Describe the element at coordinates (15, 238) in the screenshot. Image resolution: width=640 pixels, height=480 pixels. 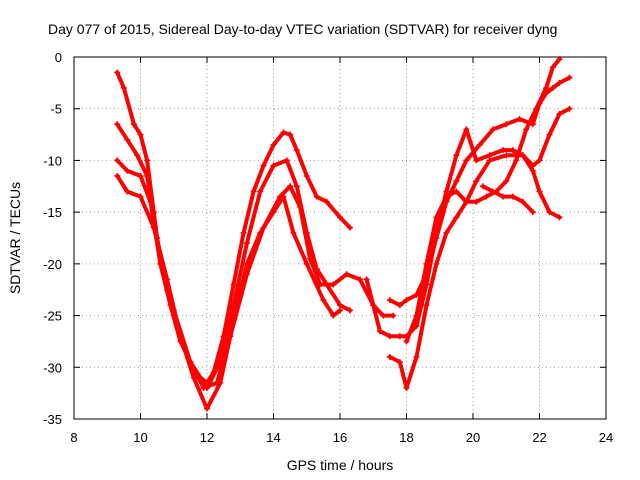
I see `y-axis-label: SDTVAR / TECUs` at that location.